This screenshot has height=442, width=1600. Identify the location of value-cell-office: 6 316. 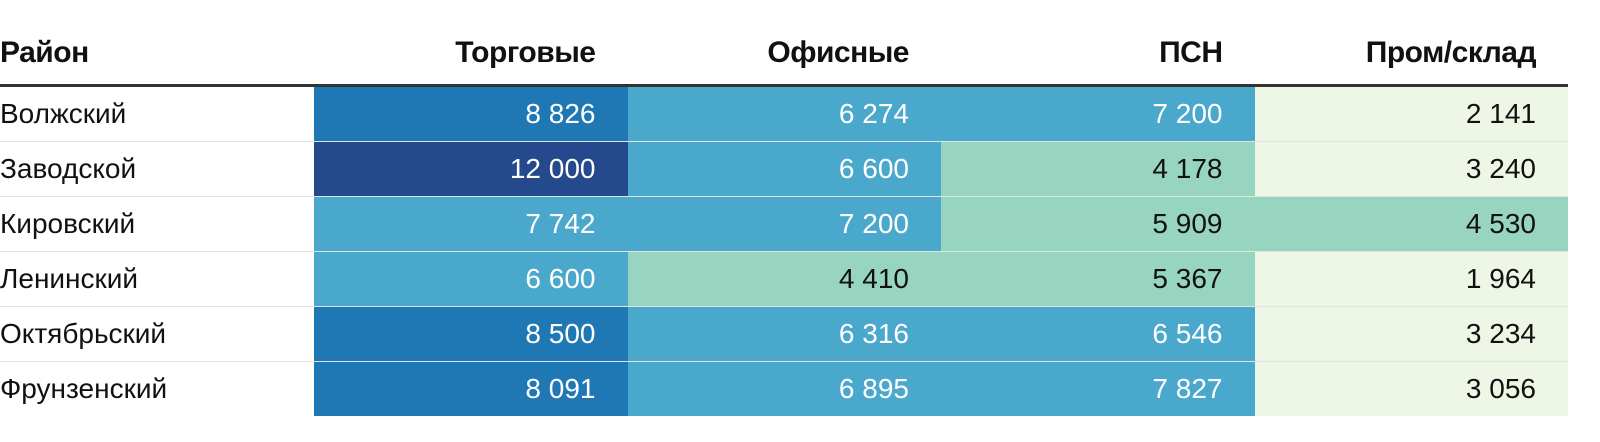
(784, 334).